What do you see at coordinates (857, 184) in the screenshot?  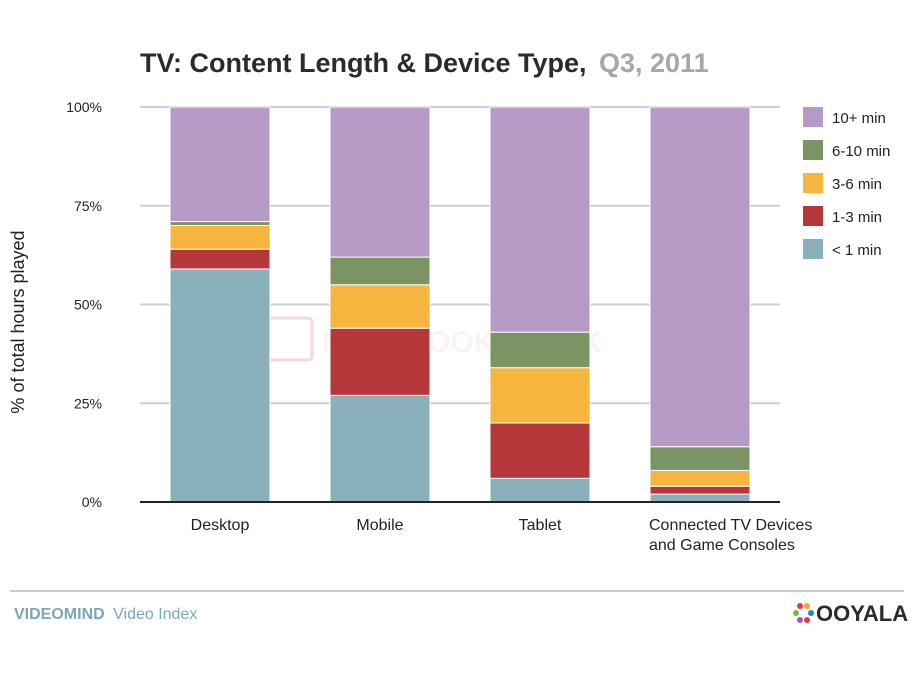 I see `legend-label: 3-6 min` at bounding box center [857, 184].